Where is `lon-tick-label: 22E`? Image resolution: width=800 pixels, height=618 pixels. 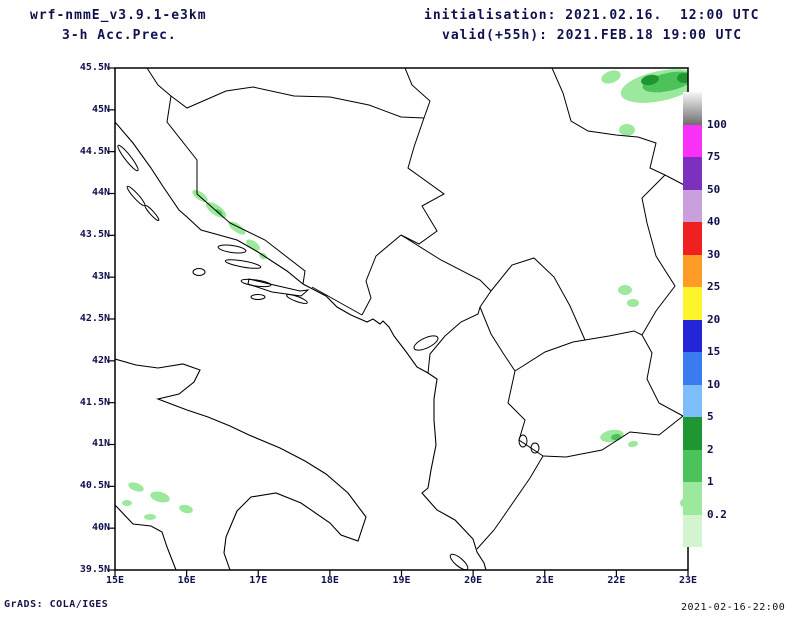 lon-tick-label: 22E is located at coordinates (616, 580).